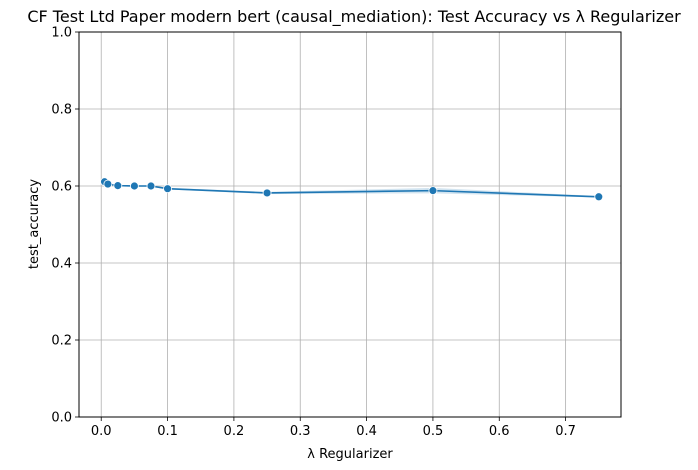 This screenshot has height=470, width=698. Describe the element at coordinates (565, 431) in the screenshot. I see `x-tick-label: 0.7` at that location.